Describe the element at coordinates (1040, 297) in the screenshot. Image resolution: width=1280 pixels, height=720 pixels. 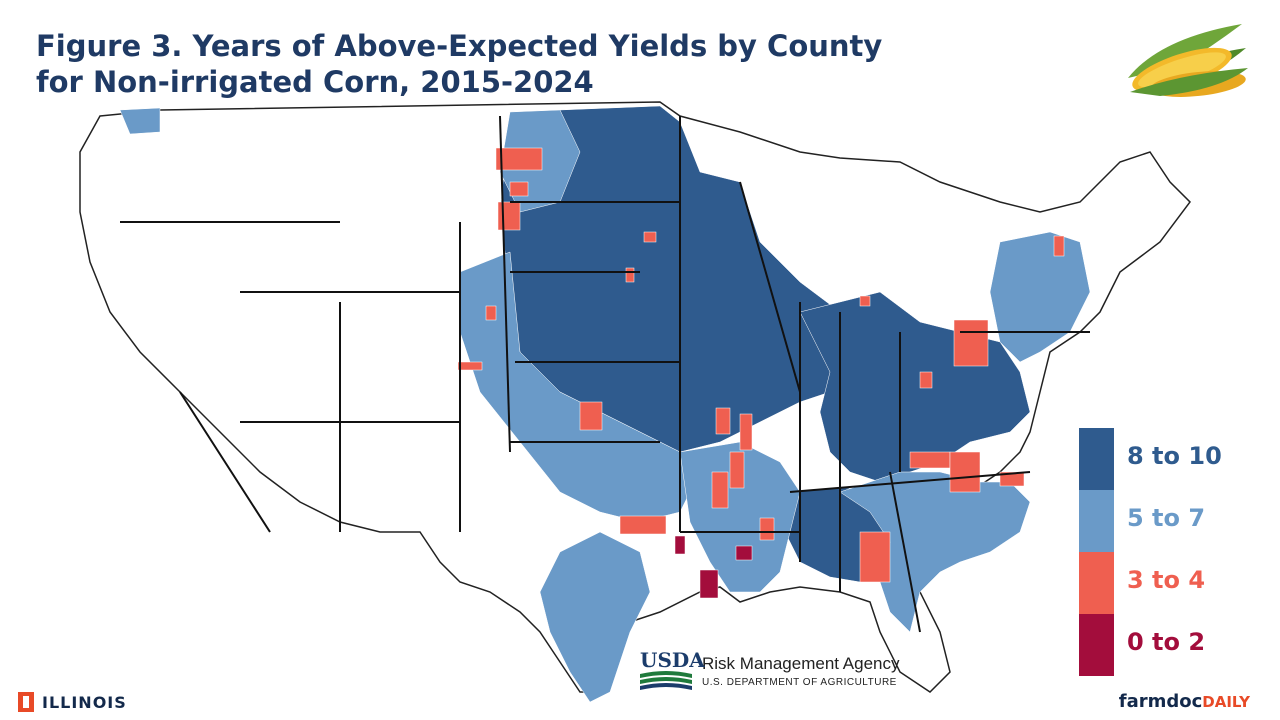
I see `region-5-7-northeast` at that location.